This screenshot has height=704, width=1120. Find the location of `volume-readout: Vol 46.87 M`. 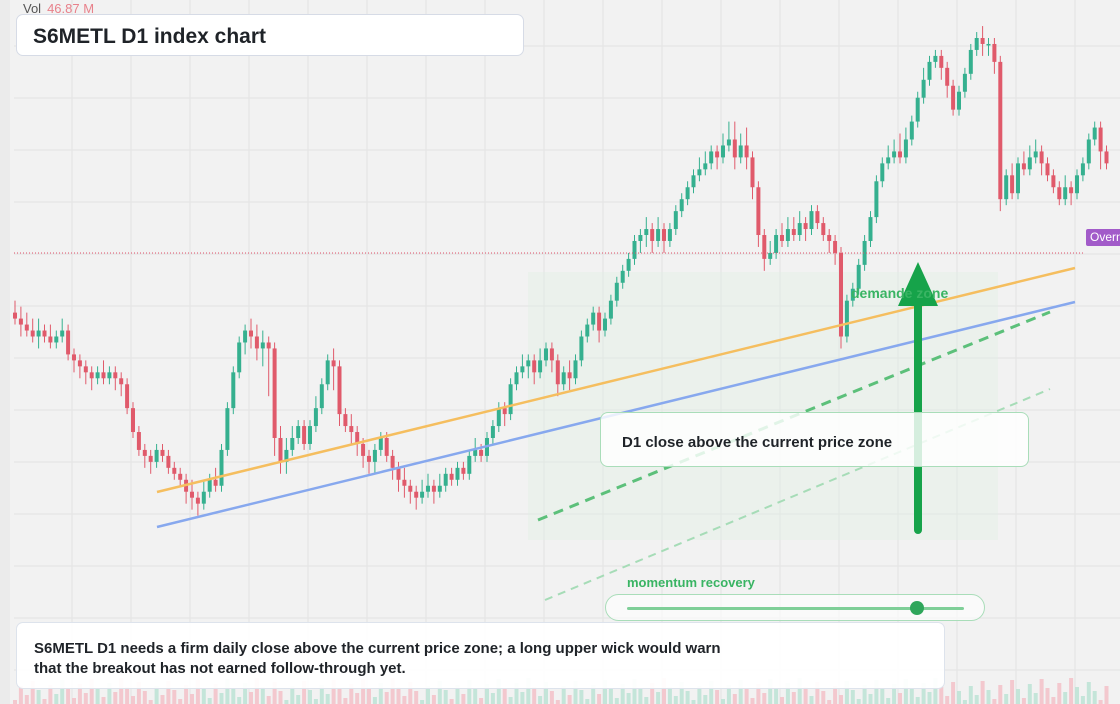

volume-readout: Vol 46.87 M is located at coordinates (58, 8).